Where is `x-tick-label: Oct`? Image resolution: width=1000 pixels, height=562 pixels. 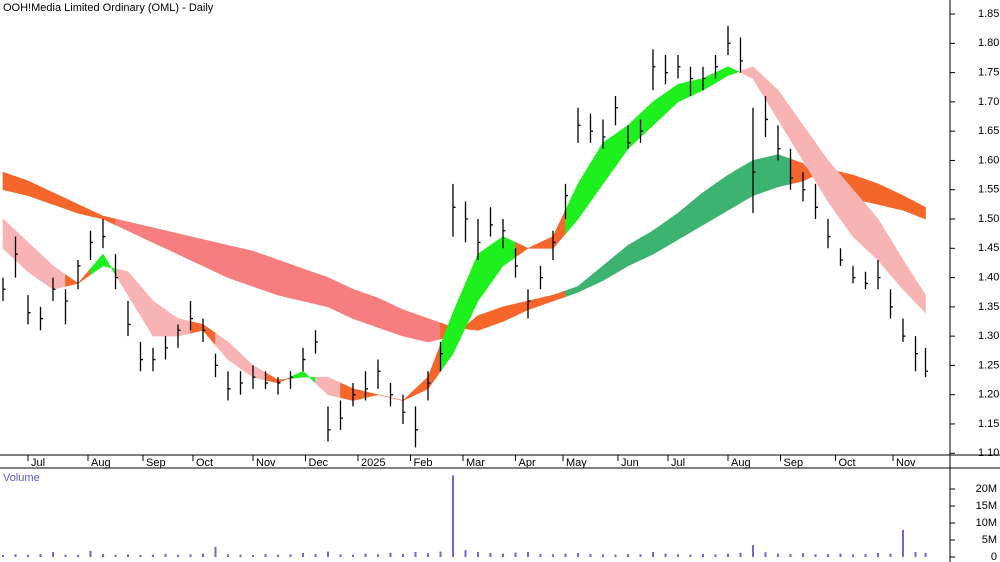
x-tick-label: Oct is located at coordinates (204, 463).